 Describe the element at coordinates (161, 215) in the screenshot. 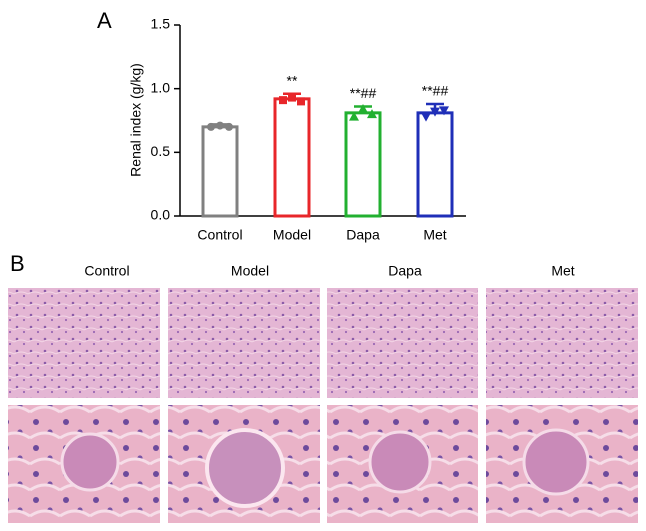

I see `y-tick-label: 0.0` at that location.